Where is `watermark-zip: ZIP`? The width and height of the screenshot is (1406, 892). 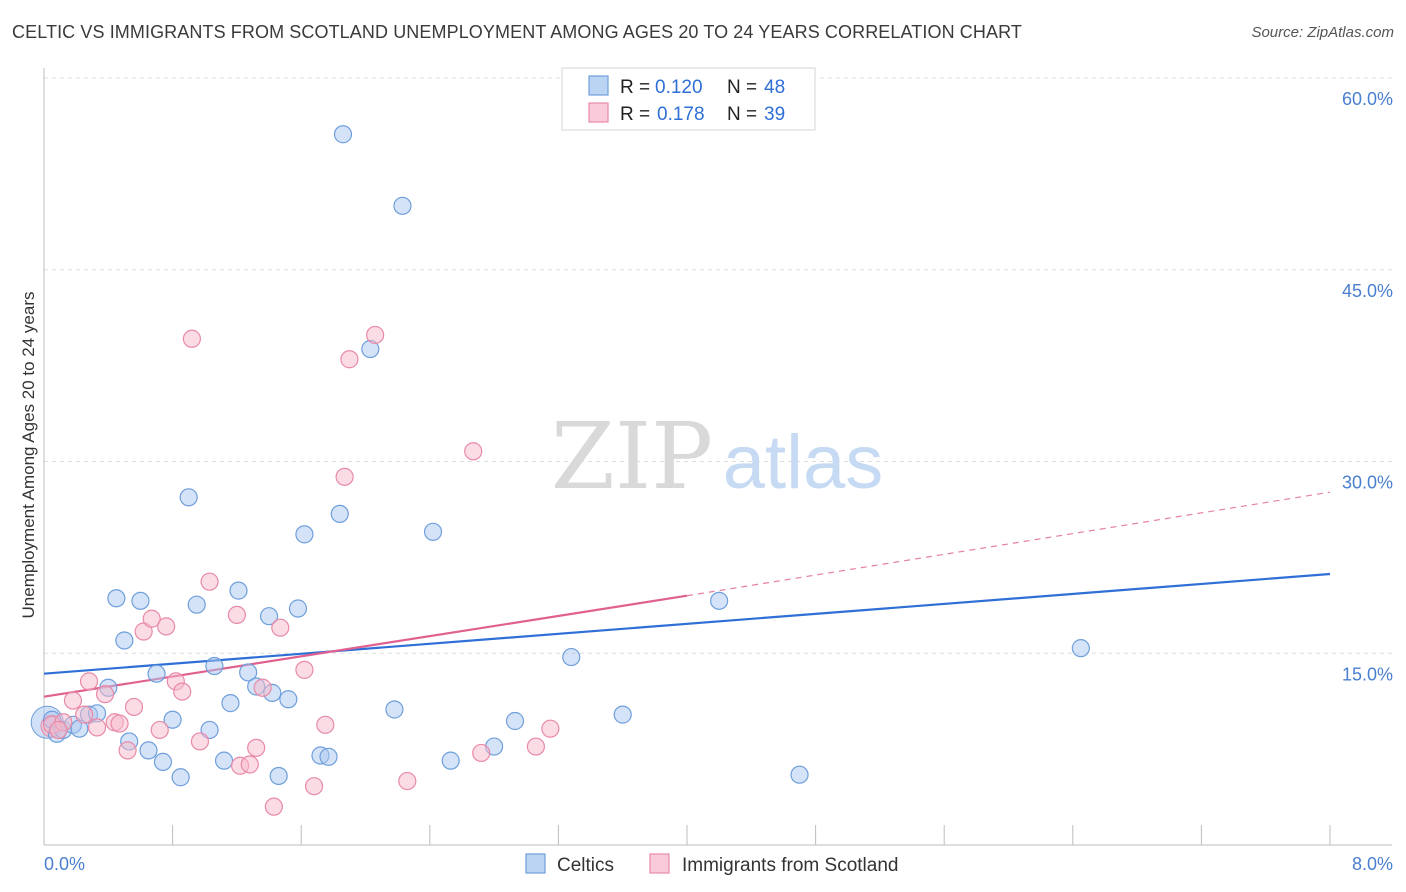
watermark-zip: ZIP is located at coordinates (632, 456).